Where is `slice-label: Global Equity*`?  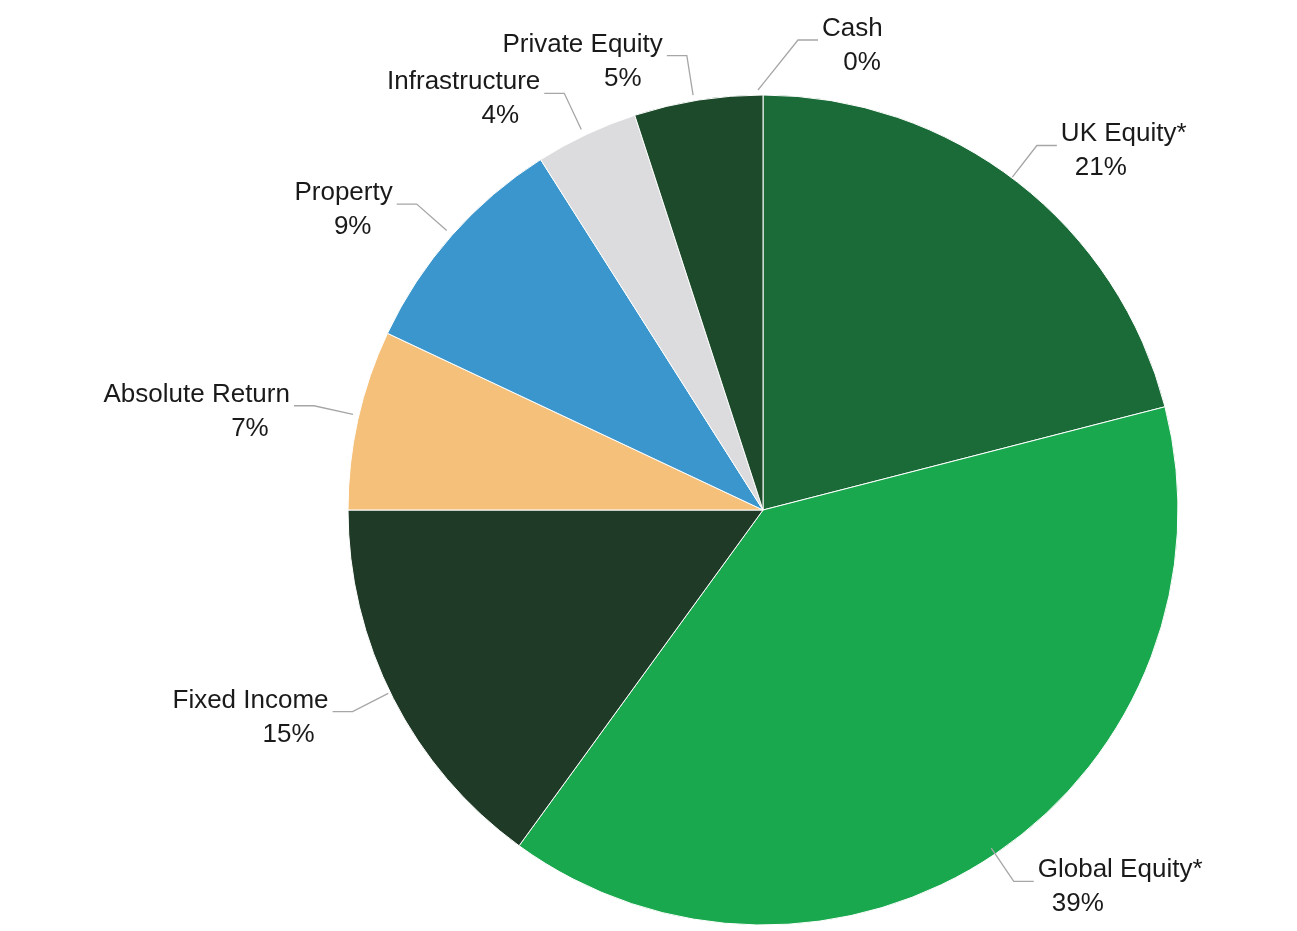
slice-label: Global Equity* is located at coordinates (1120, 868).